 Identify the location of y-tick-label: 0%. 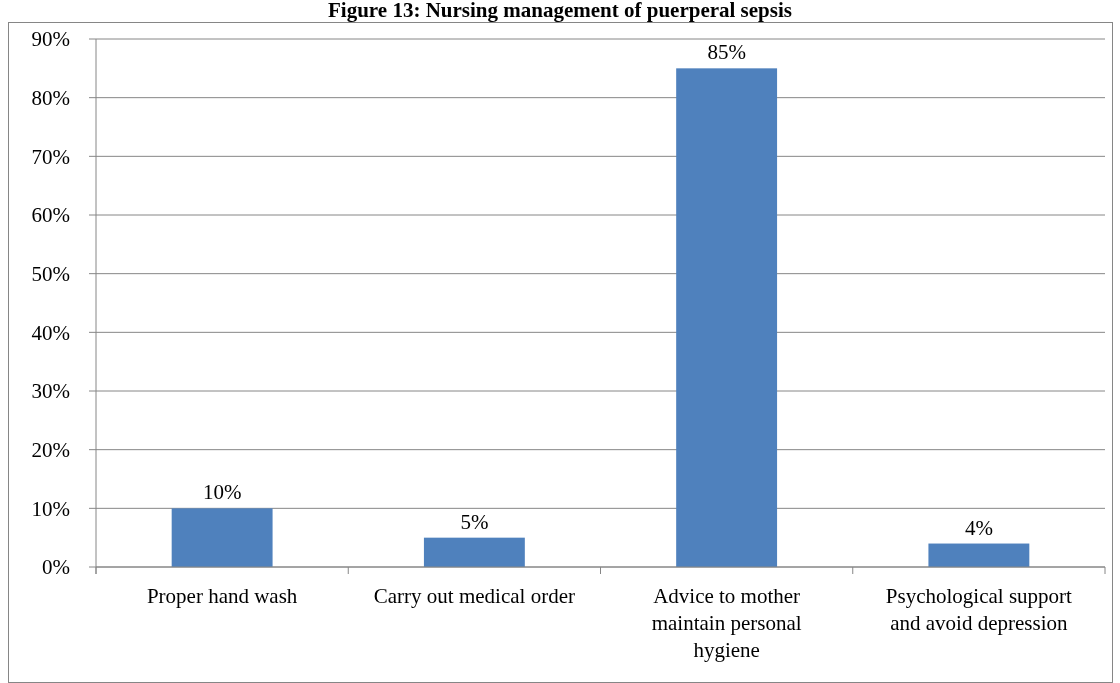
(56, 567).